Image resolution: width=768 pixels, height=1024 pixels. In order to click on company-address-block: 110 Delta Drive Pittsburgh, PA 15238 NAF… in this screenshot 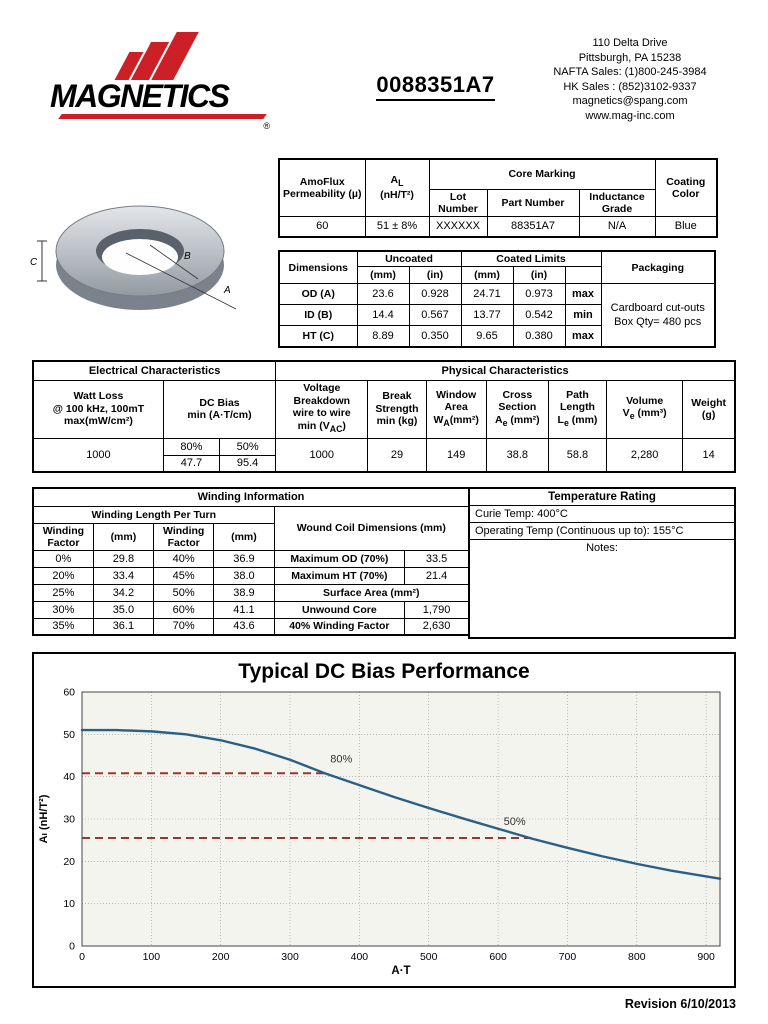, I will do `click(630, 79)`.